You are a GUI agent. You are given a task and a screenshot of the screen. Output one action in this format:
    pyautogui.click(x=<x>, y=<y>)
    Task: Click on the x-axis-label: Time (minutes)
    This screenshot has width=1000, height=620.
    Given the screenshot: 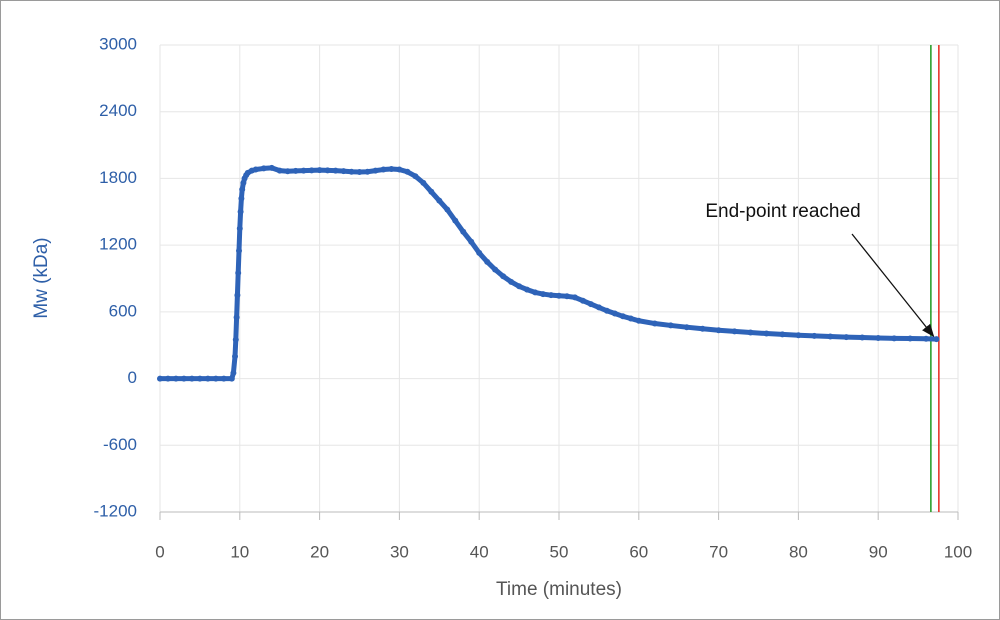 What is the action you would take?
    pyautogui.click(x=559, y=589)
    